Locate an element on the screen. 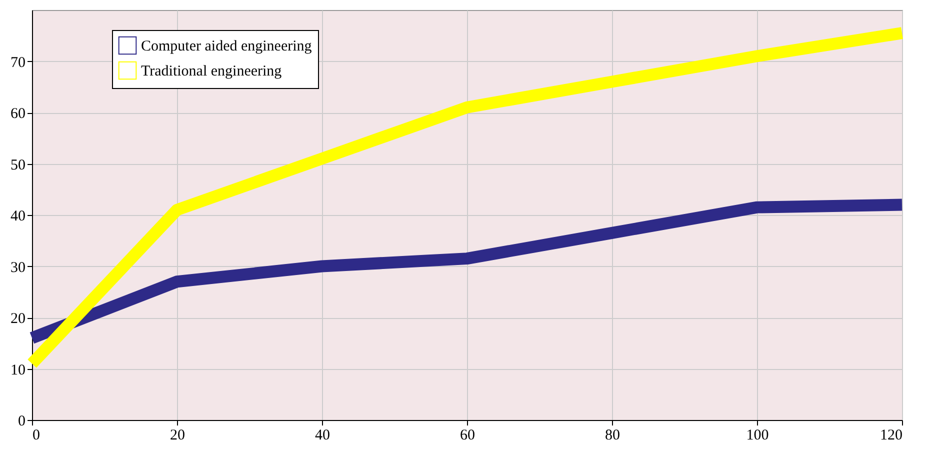  x-tick-label: 120 is located at coordinates (891, 436).